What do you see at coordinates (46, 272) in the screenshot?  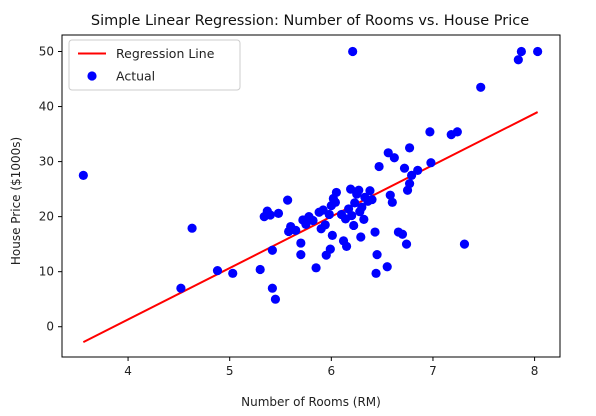 I see `y-tick-label: 10` at bounding box center [46, 272].